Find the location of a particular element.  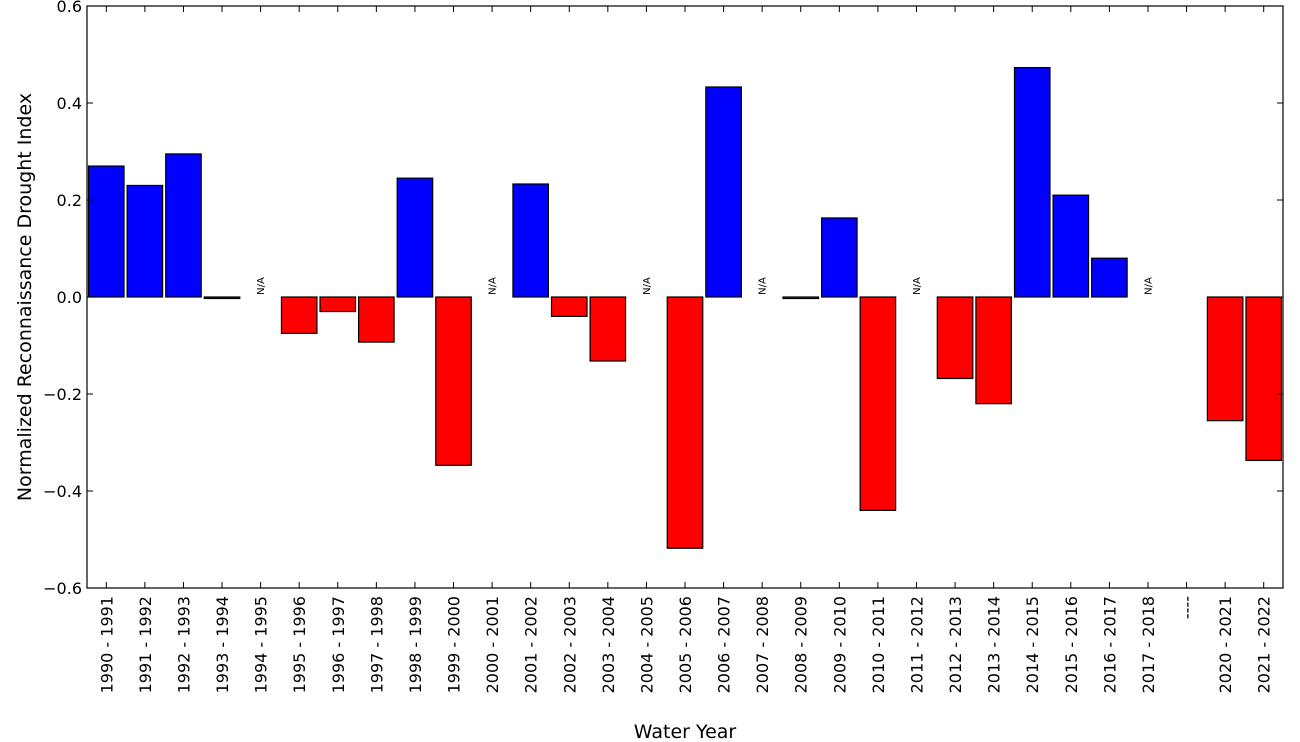

na-label-4: N/A is located at coordinates (261, 286).